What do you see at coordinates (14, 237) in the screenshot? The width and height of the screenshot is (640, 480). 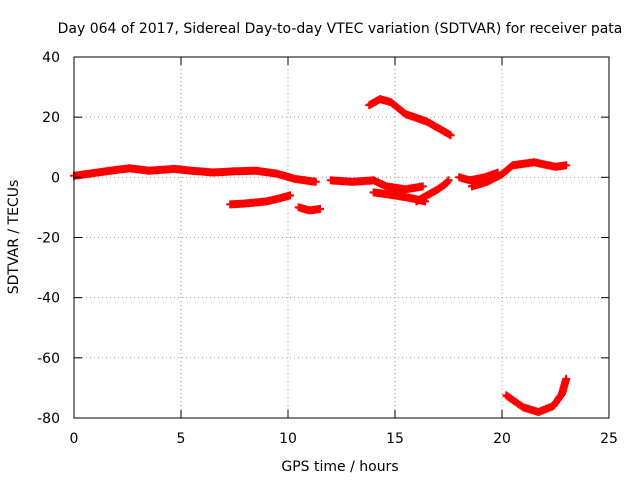 I see `y-axis-label: SDTVAR / TECUs` at bounding box center [14, 237].